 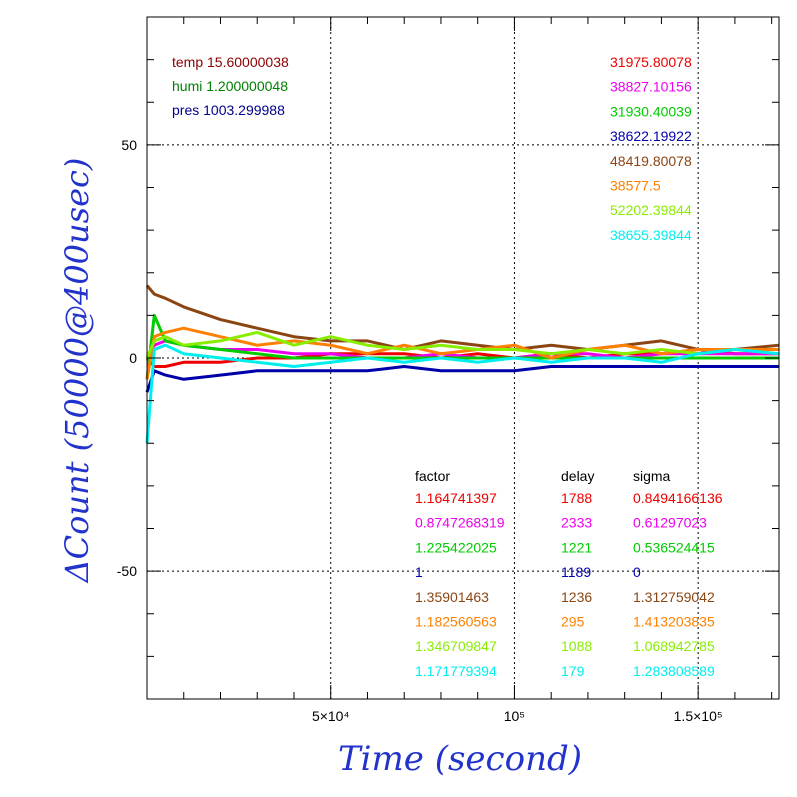 What do you see at coordinates (77, 371) in the screenshot?
I see `y-axis-title: ΔCount (50000@400usec)` at bounding box center [77, 371].